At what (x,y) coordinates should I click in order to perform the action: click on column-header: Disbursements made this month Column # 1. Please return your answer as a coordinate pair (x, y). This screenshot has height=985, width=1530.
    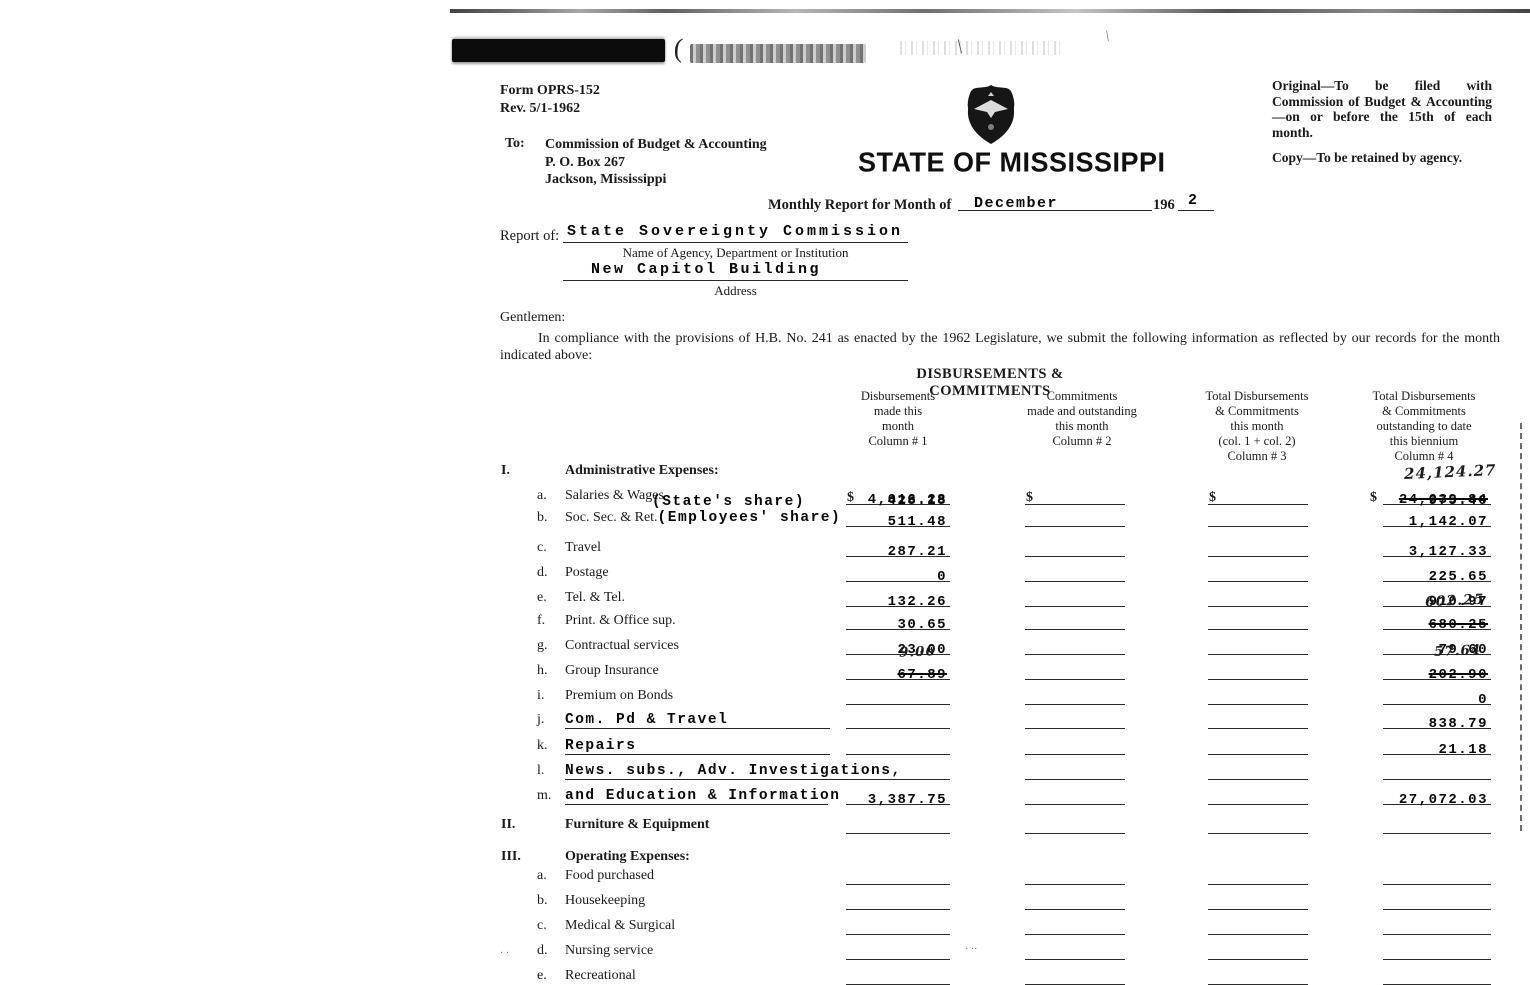
    Looking at the image, I should click on (898, 419).